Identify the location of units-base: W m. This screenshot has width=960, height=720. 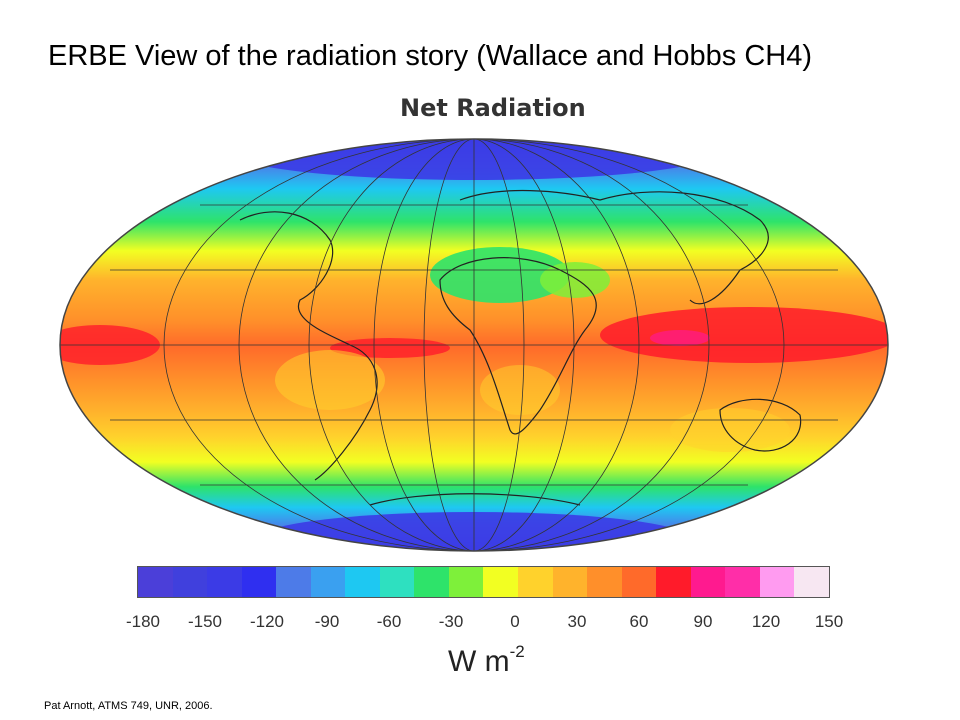
(479, 661).